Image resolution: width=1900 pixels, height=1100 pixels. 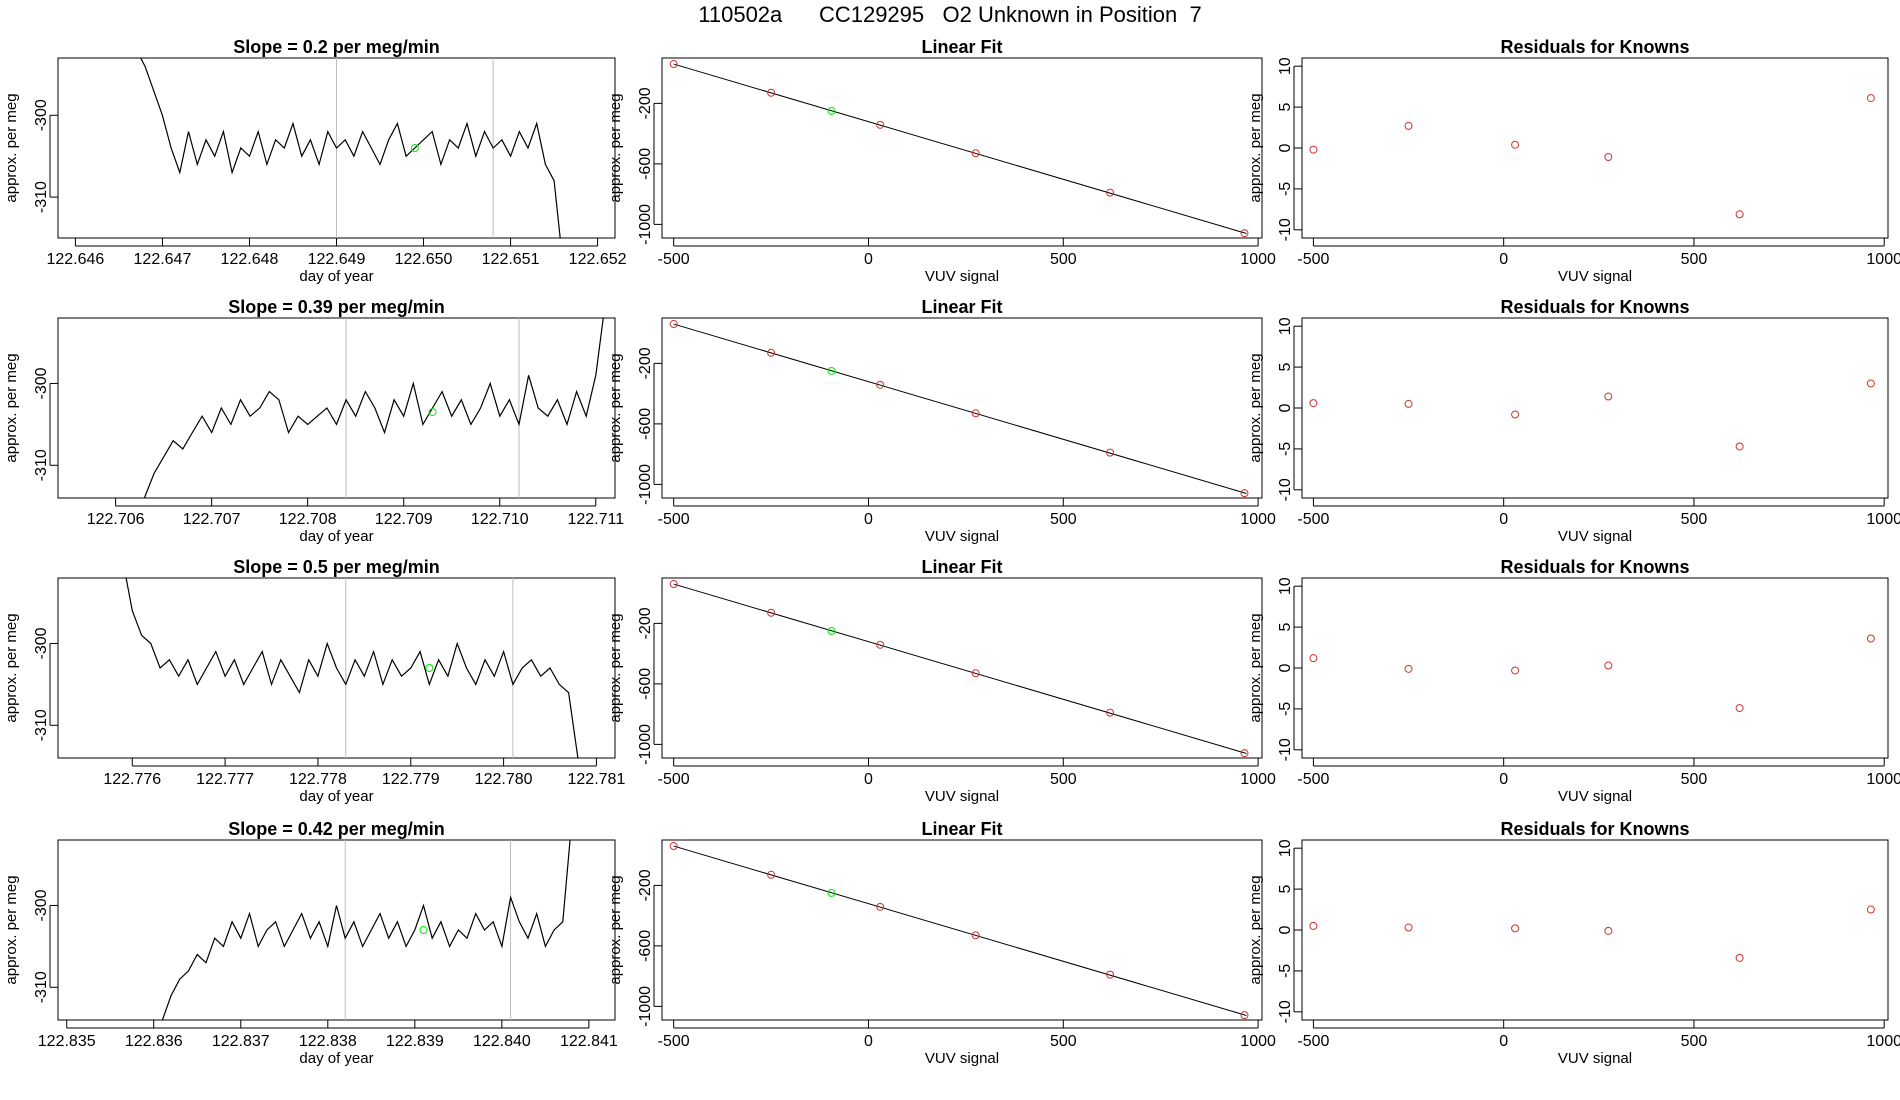 What do you see at coordinates (1883, 1041) in the screenshot?
I see `x-tick-label: 1000` at bounding box center [1883, 1041].